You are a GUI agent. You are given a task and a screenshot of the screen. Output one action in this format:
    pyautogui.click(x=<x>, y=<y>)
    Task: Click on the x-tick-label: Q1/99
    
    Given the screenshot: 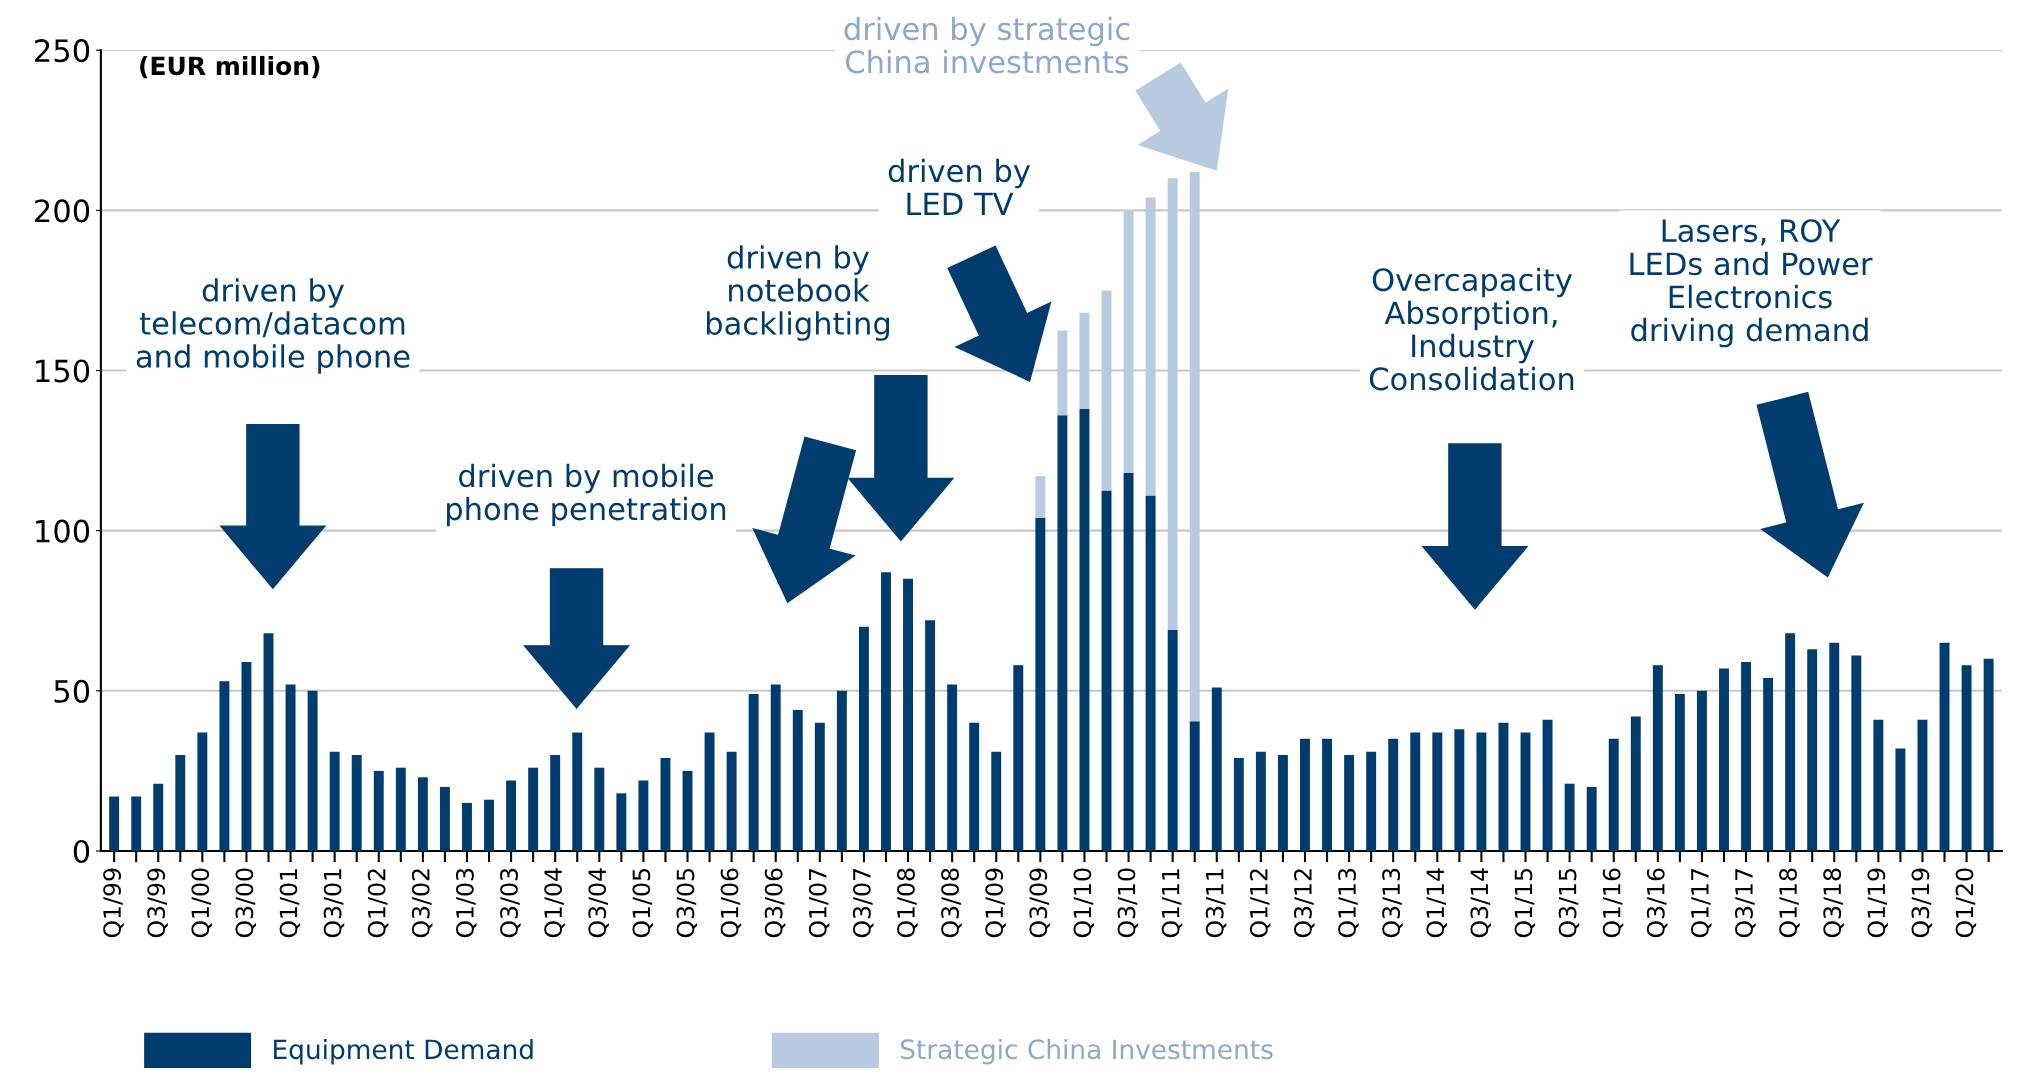 What is the action you would take?
    pyautogui.click(x=113, y=903)
    